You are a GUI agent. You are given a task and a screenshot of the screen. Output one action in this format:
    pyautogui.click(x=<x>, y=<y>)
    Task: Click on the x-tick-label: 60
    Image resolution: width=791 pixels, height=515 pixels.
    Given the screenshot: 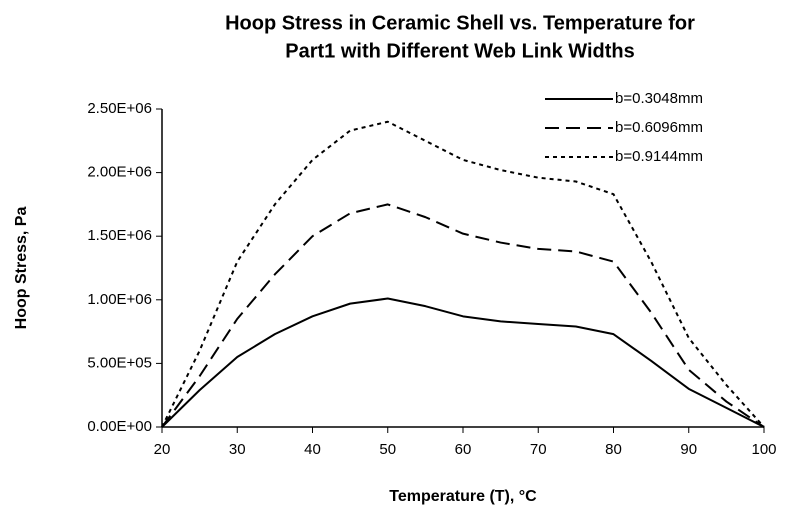 What is the action you would take?
    pyautogui.click(x=463, y=449)
    